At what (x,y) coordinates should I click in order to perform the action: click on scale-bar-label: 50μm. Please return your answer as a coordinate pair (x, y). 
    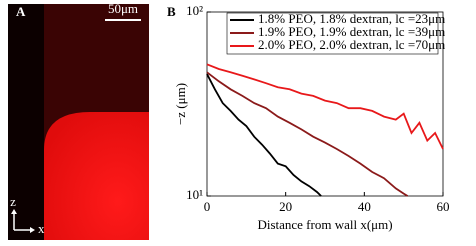
    Looking at the image, I should click on (123, 8).